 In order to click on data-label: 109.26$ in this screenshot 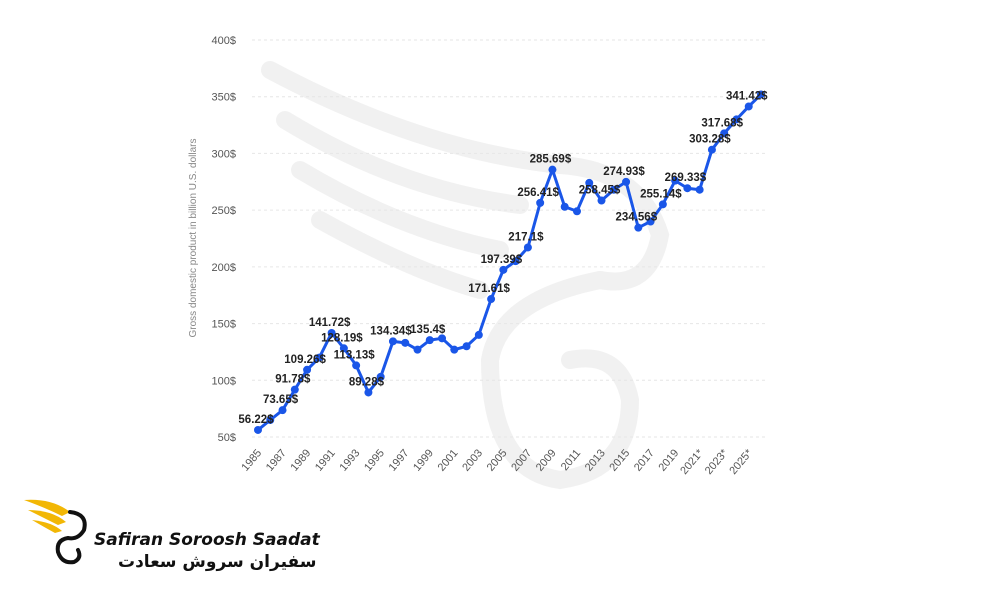, I will do `click(305, 360)`.